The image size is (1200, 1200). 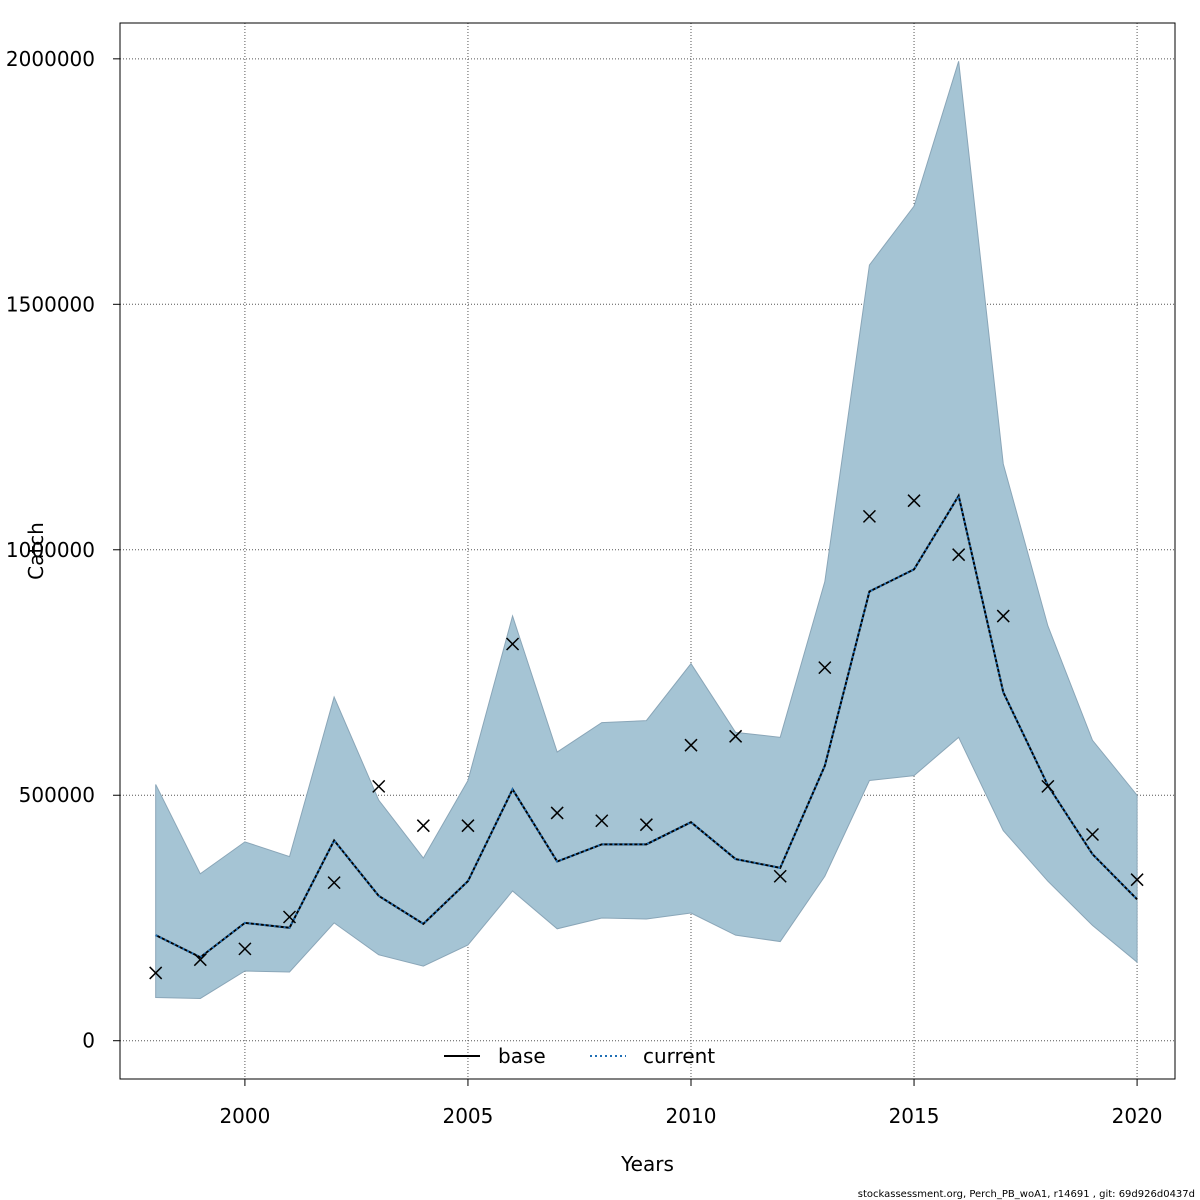 What do you see at coordinates (88, 1041) in the screenshot?
I see `y-tick-label: 0` at bounding box center [88, 1041].